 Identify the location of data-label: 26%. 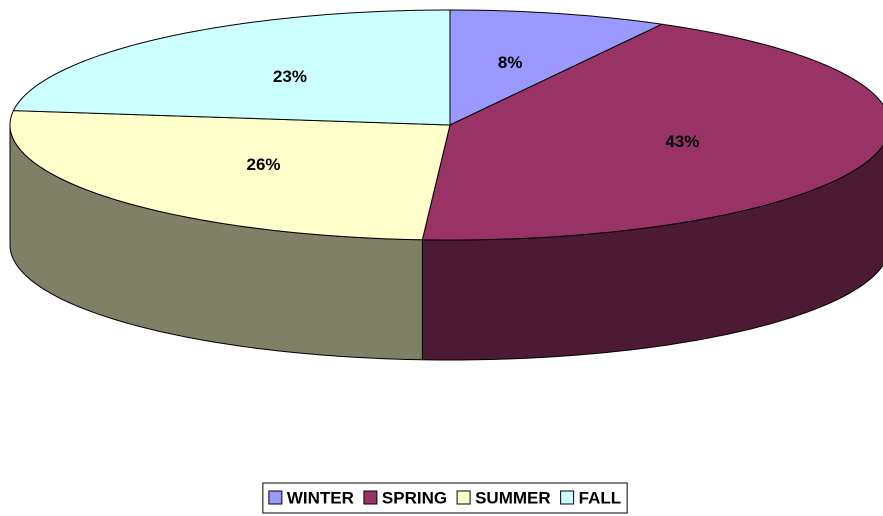
(264, 164).